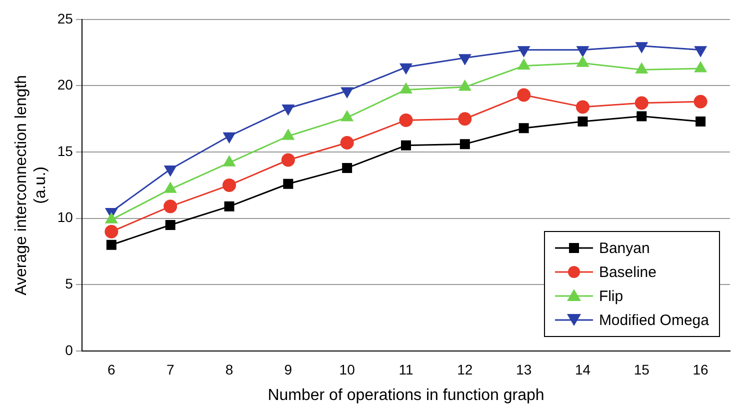 This screenshot has height=409, width=750. Describe the element at coordinates (406, 369) in the screenshot. I see `x-tick-label: 11` at that location.